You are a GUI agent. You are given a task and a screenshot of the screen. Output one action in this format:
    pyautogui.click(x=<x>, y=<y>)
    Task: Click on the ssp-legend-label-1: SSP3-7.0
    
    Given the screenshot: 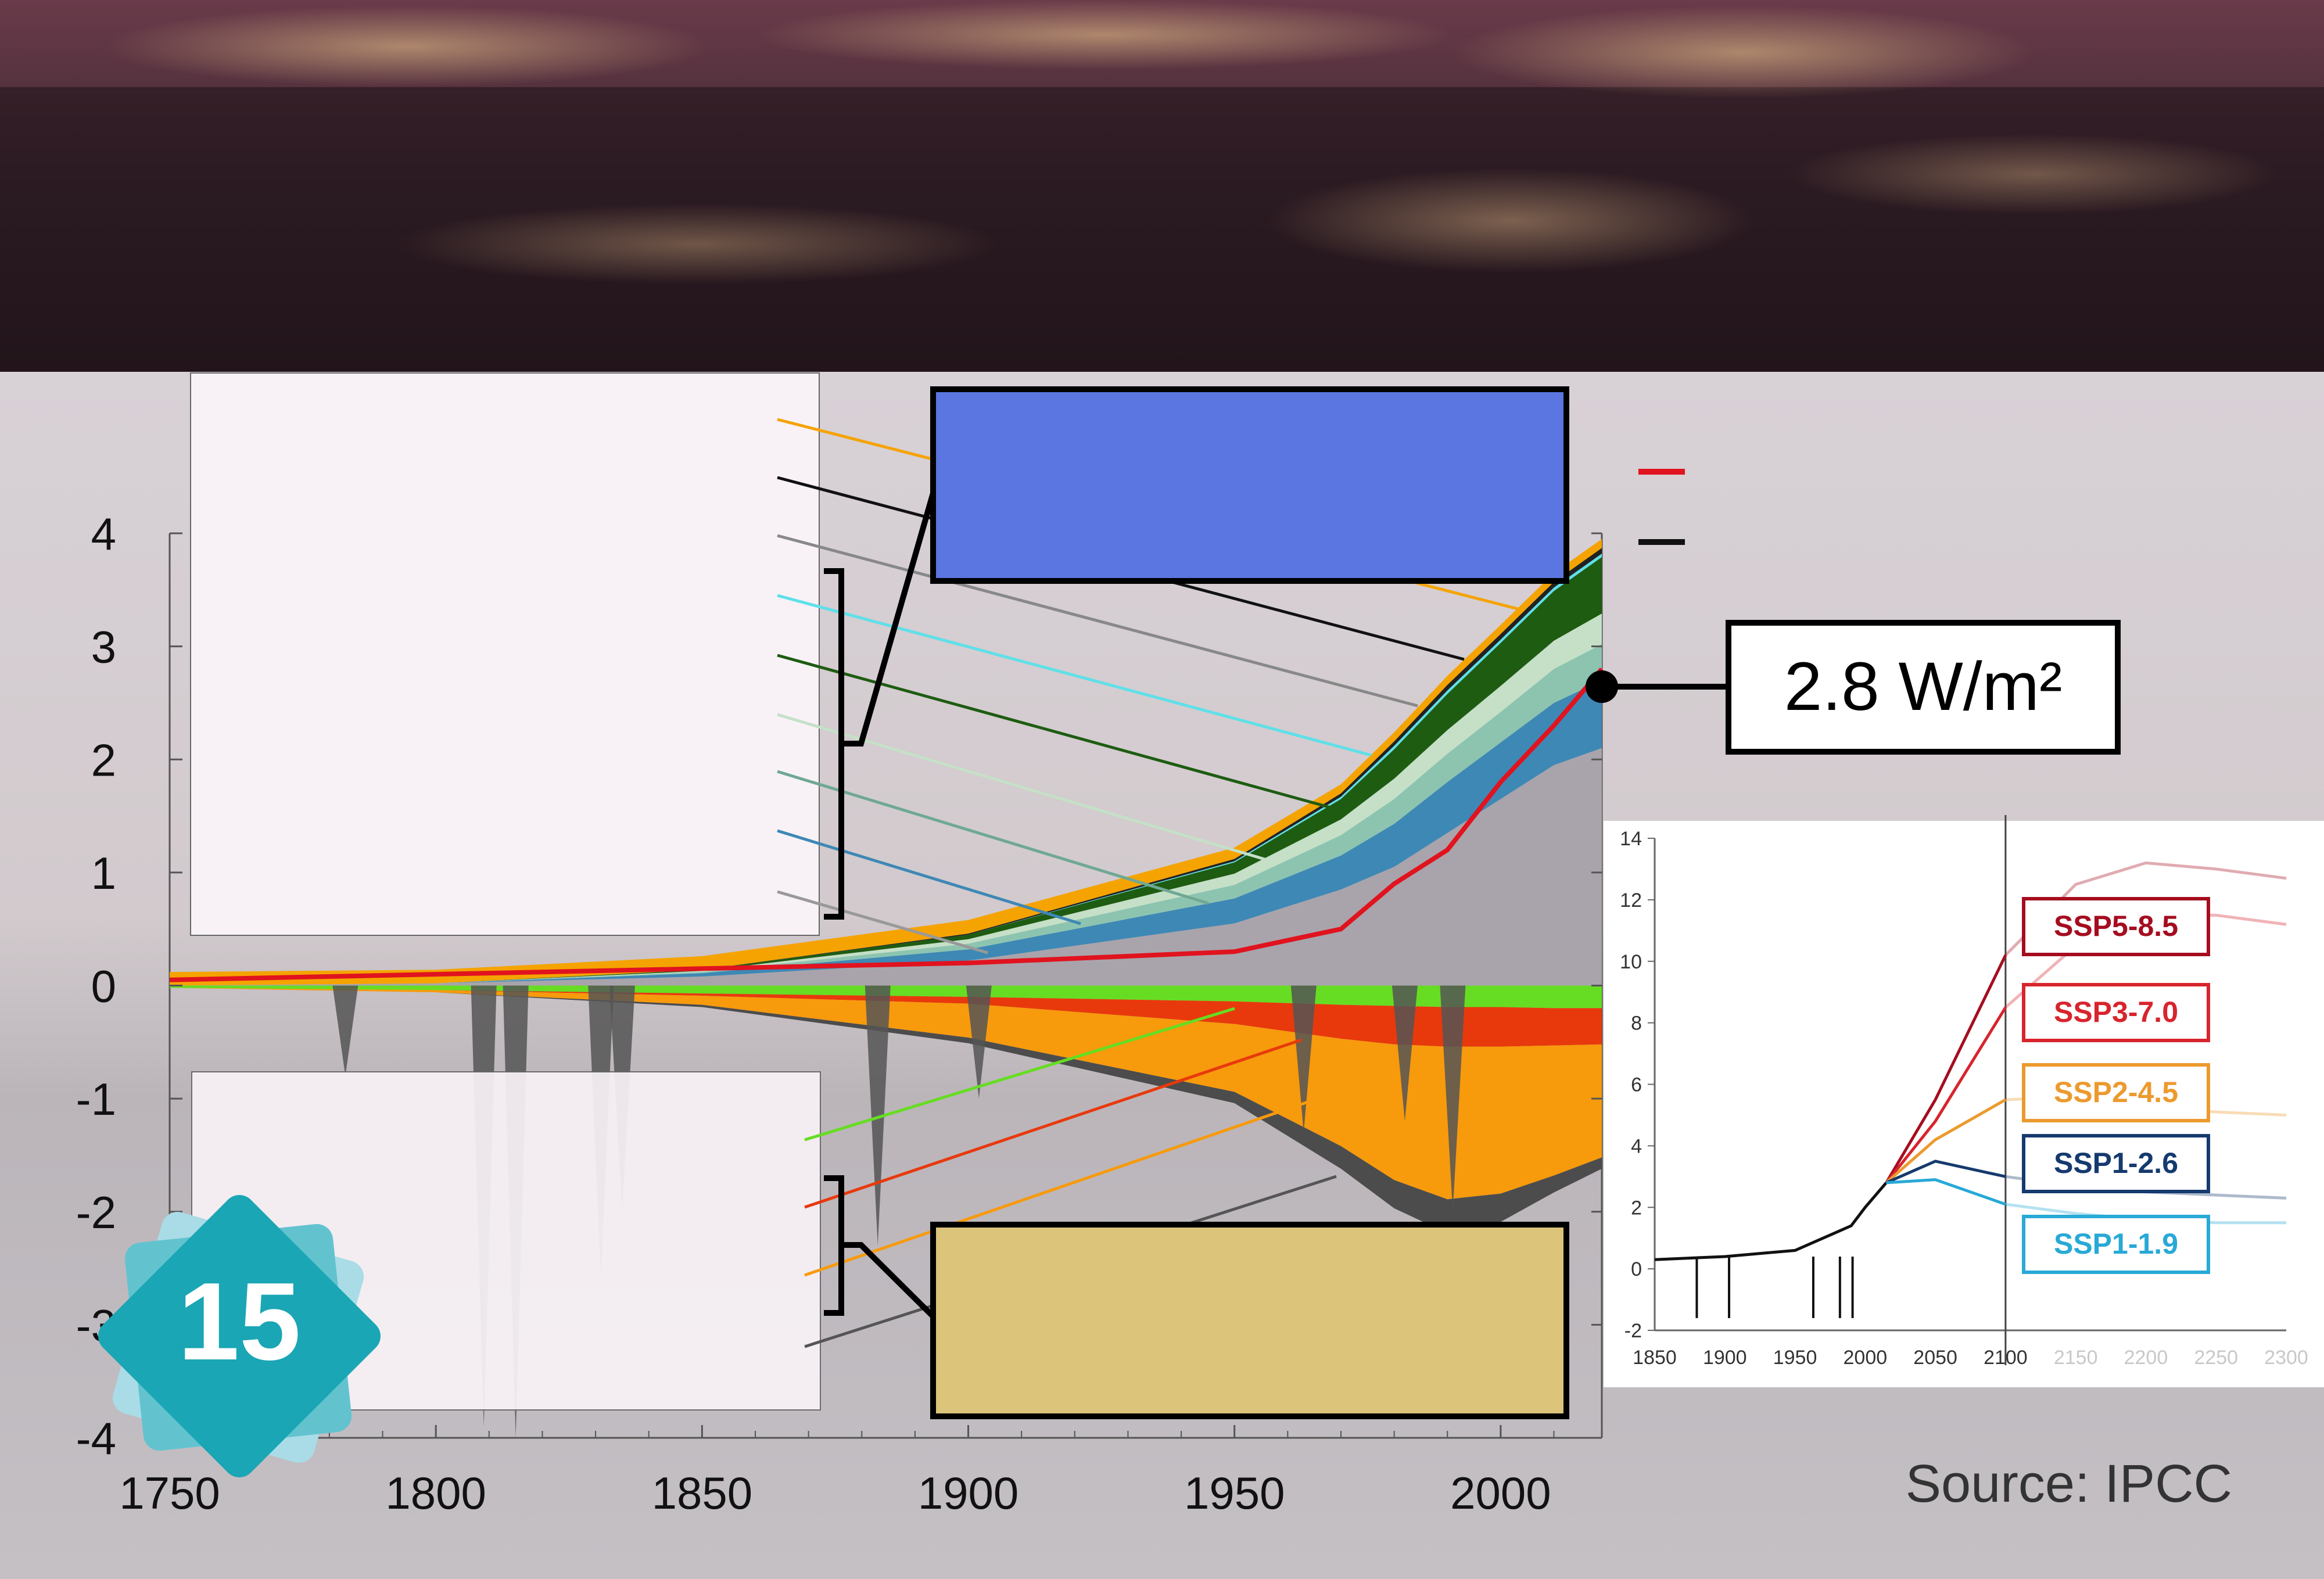 What is the action you would take?
    pyautogui.click(x=2116, y=1012)
    